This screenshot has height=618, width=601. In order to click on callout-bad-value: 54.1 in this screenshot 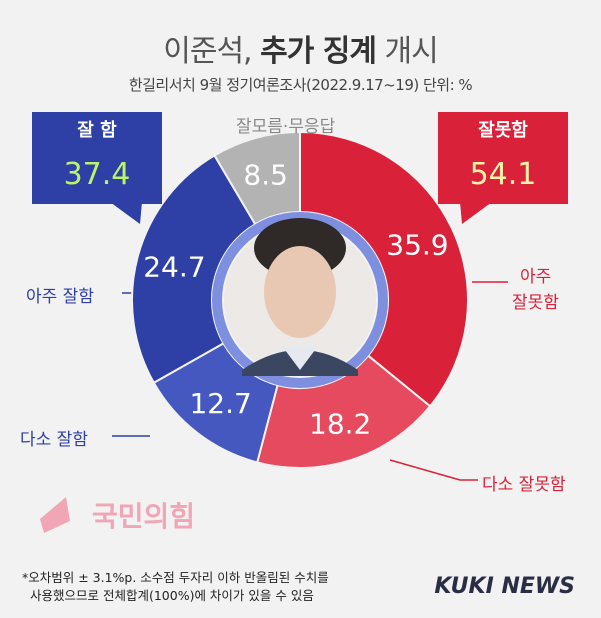, I will do `click(503, 175)`.